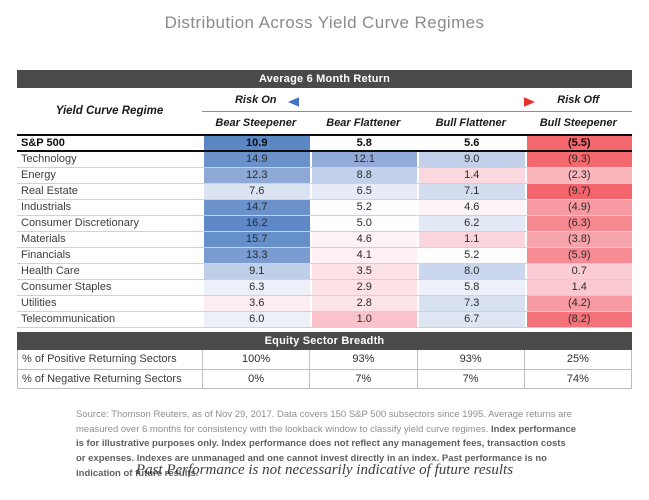  Describe the element at coordinates (578, 99) in the screenshot. I see `risk-off-label: Risk Off` at that location.